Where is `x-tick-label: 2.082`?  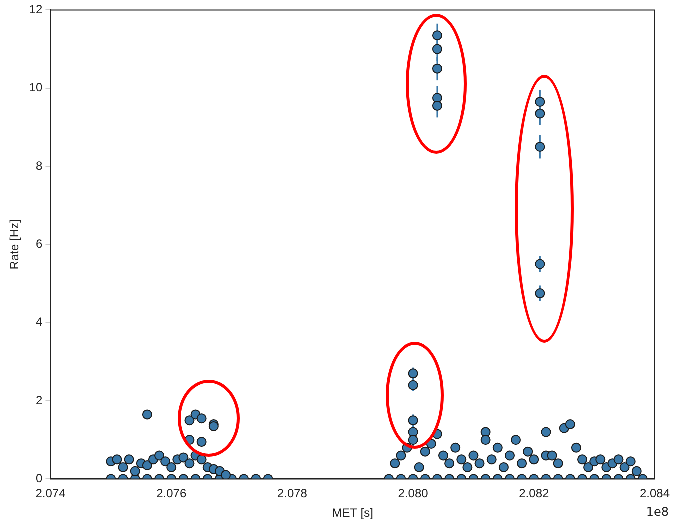 x-tick-label: 2.082 is located at coordinates (534, 493).